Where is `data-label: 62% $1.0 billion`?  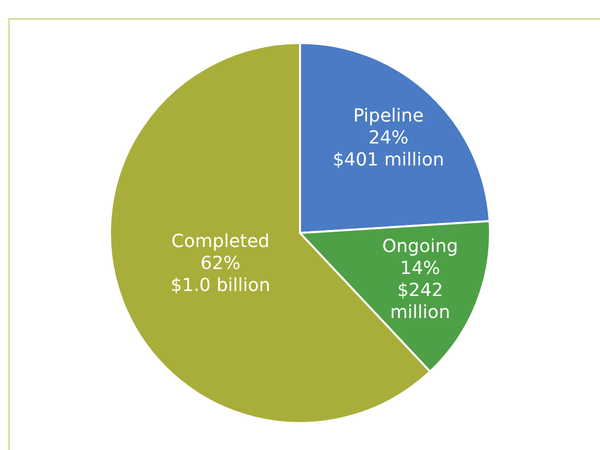 data-label: 62% $1.0 billion is located at coordinates (220, 274).